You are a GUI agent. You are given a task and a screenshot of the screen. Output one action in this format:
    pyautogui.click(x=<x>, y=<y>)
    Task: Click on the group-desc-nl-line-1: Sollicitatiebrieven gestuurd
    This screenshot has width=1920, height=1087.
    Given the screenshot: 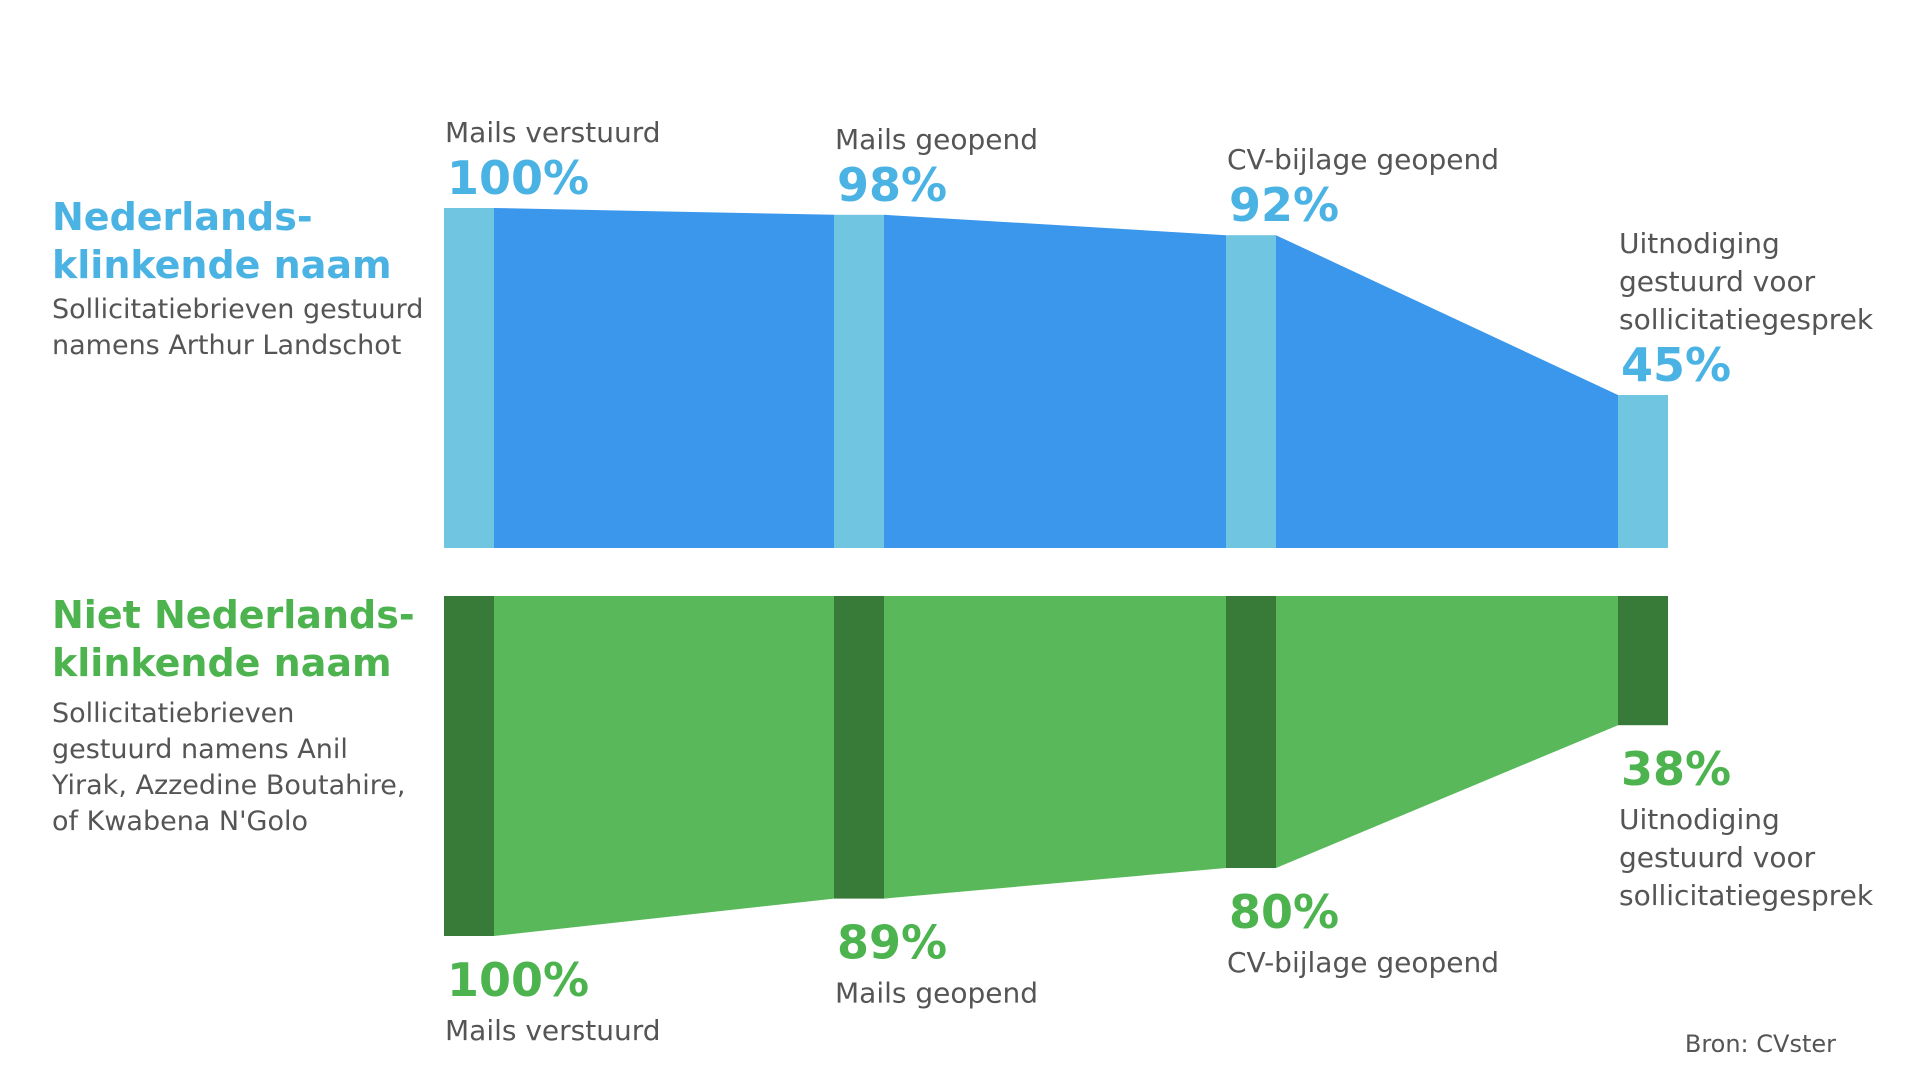 What is the action you would take?
    pyautogui.click(x=237, y=309)
    